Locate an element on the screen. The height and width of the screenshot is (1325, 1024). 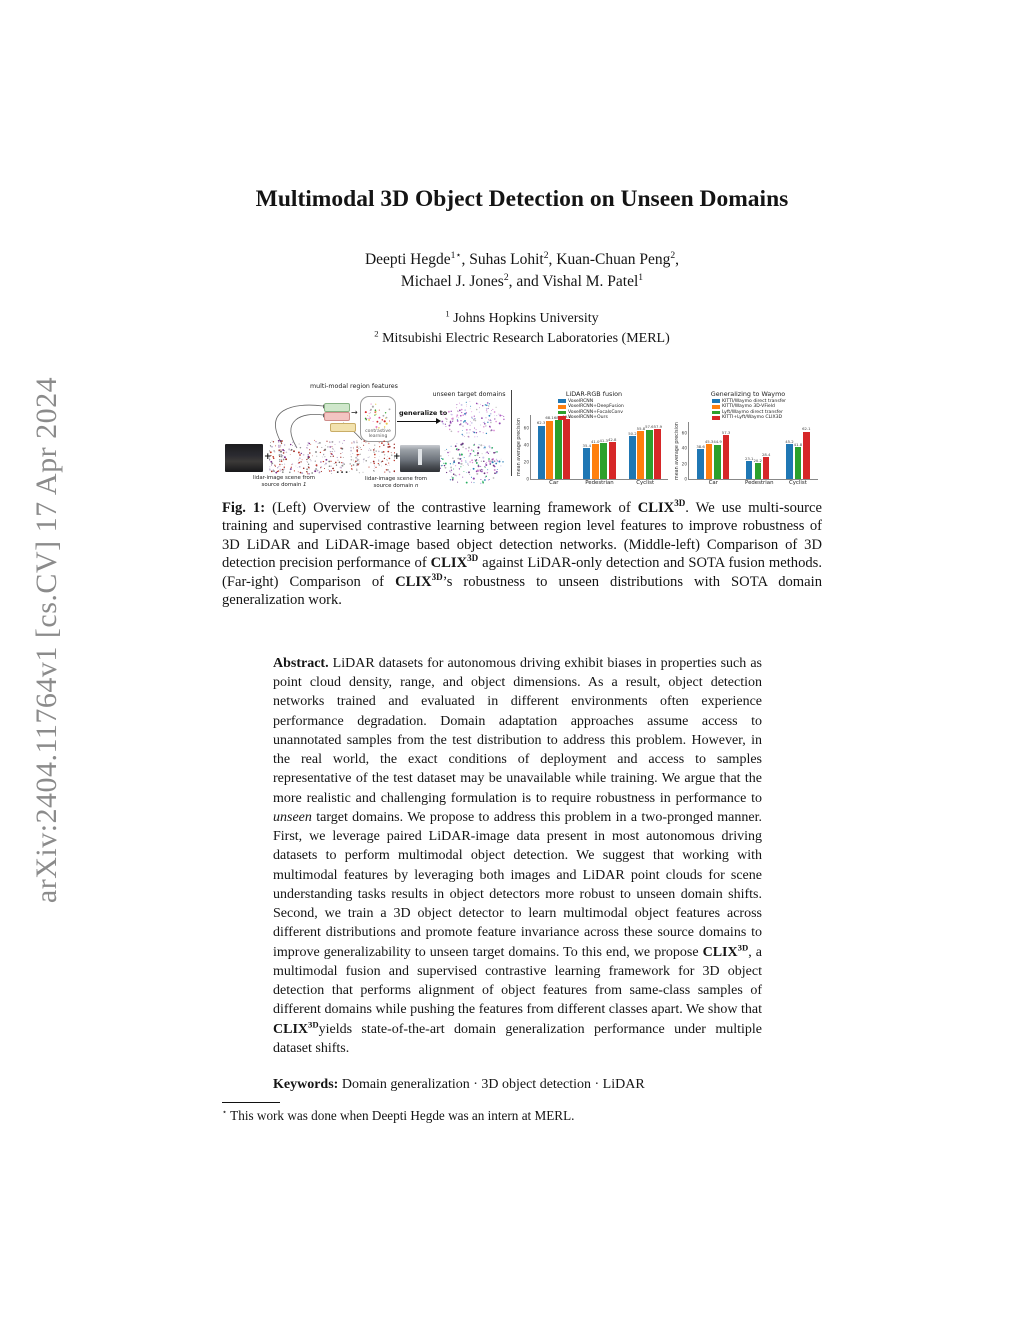
bar-value-label: 57.9 is located at coordinates (658, 427).